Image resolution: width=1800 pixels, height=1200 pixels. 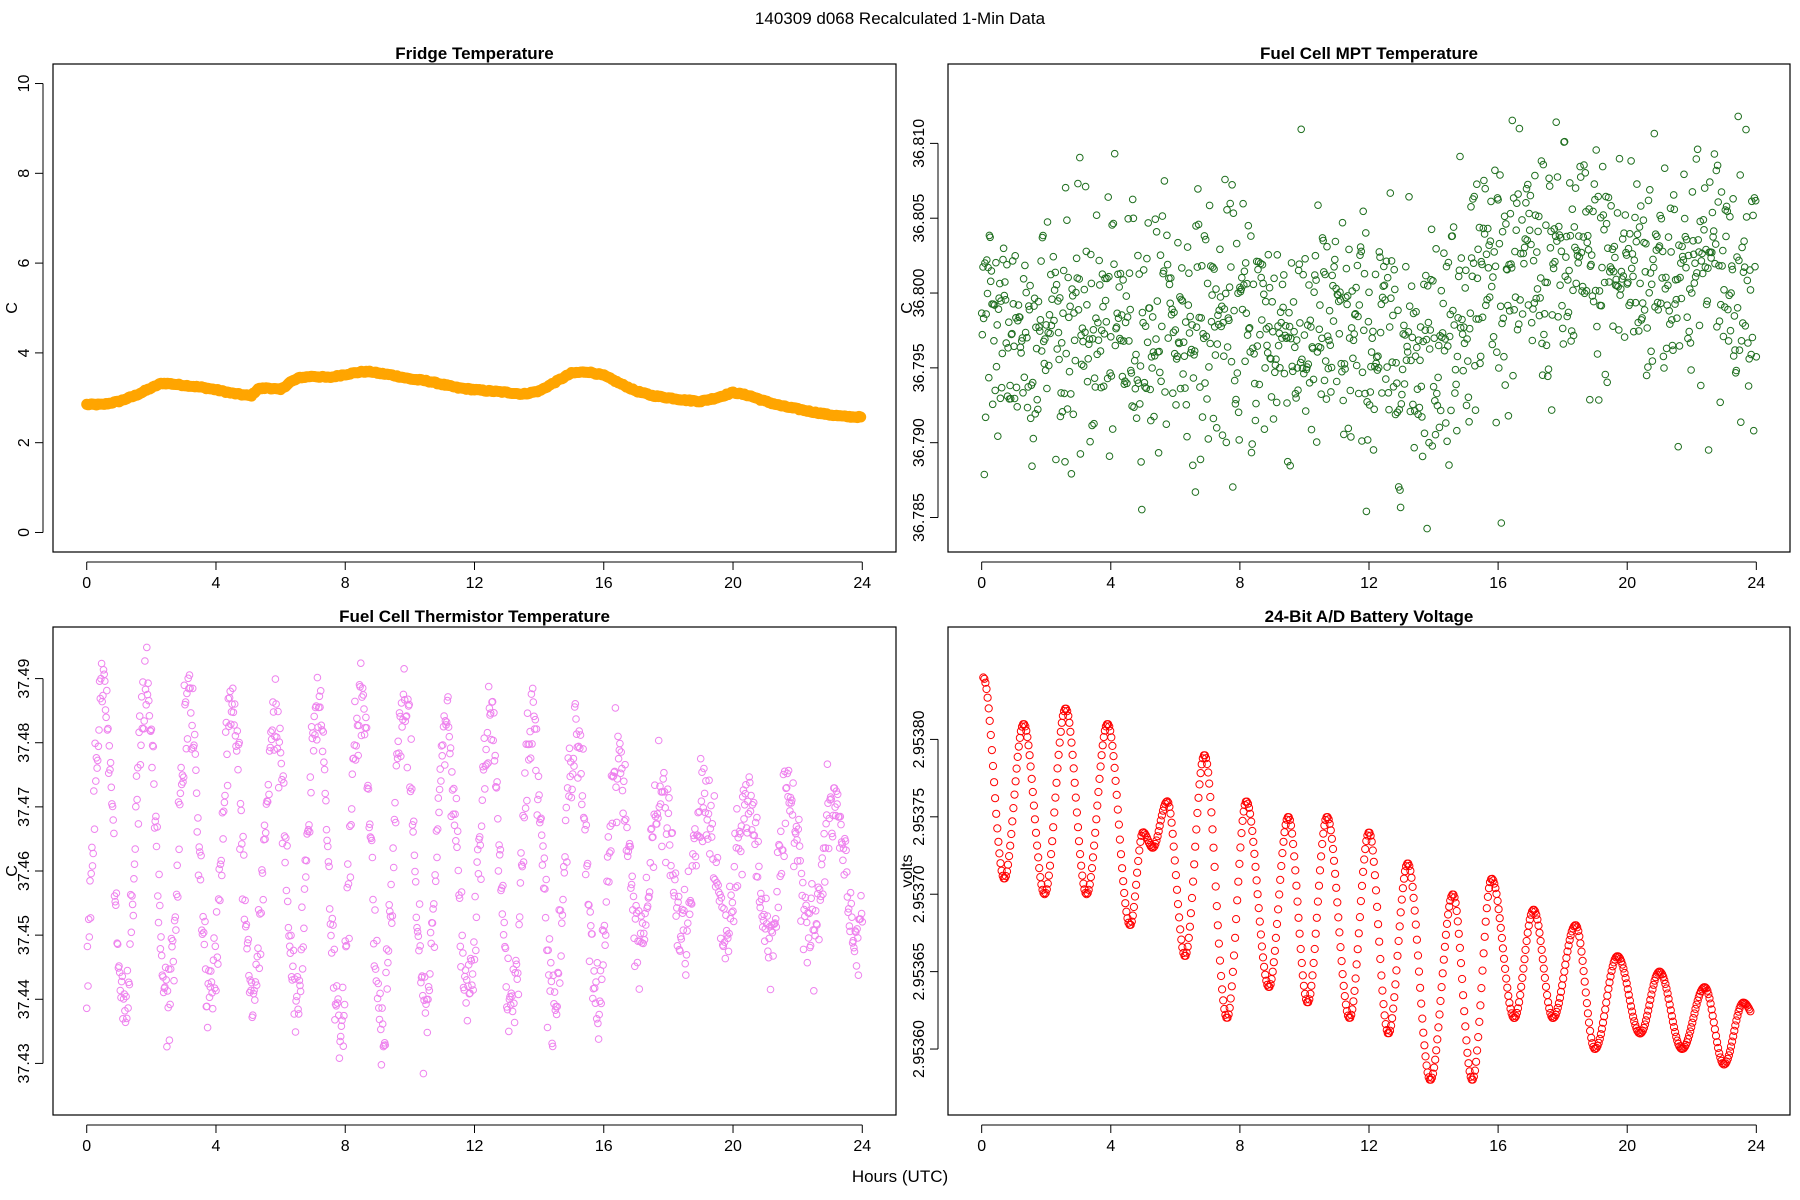 I want to click on y-tick-label: 2.95380, so click(x=919, y=739).